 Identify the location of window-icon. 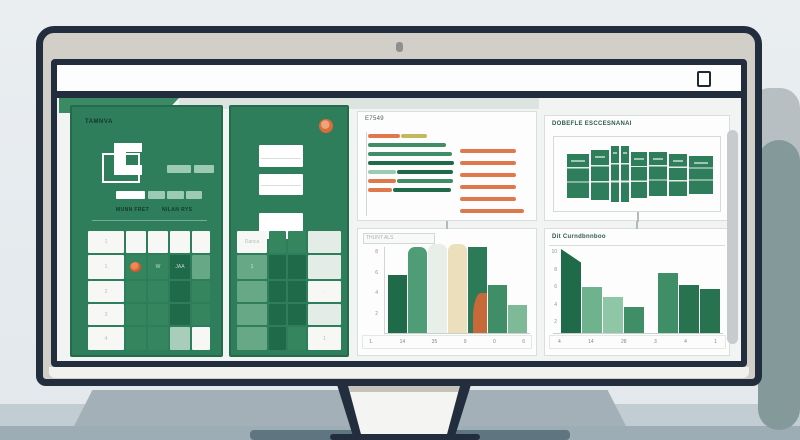
(704, 79).